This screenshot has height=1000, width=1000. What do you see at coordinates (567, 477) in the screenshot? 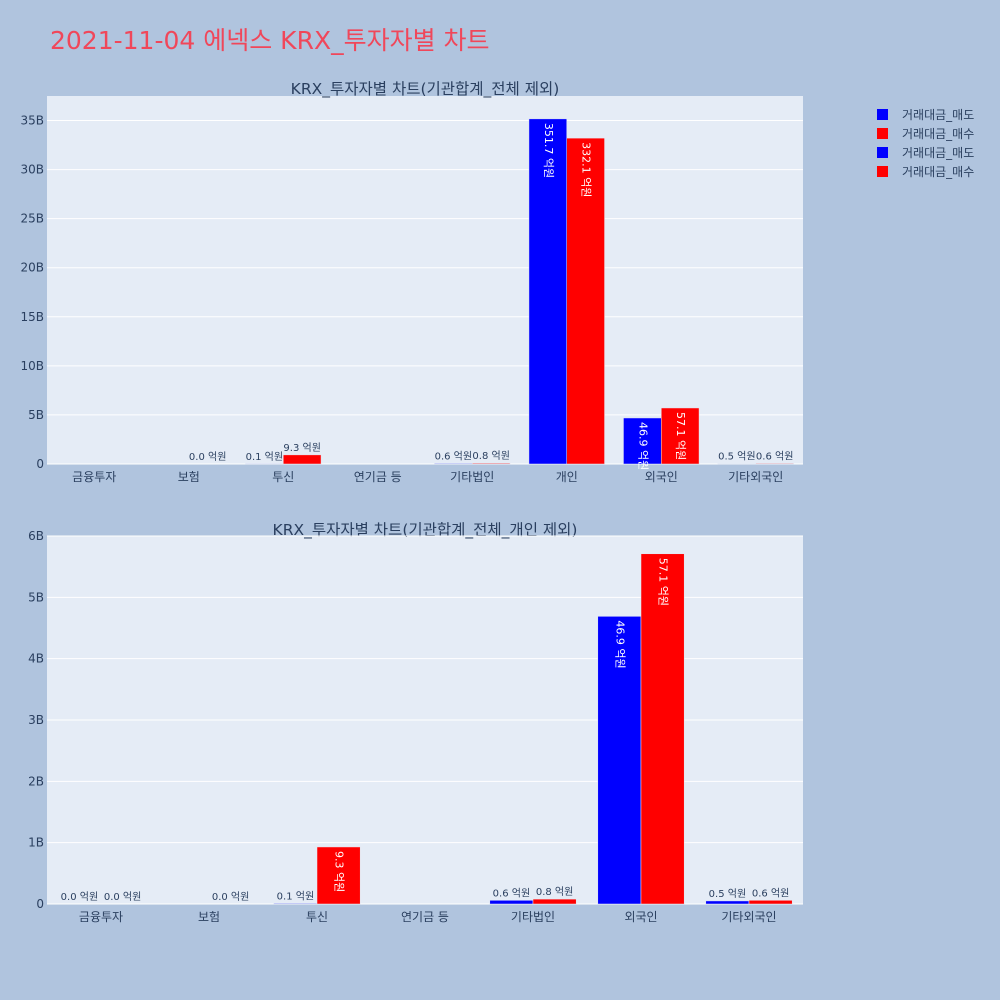
I see `x-tick-label: 개인` at bounding box center [567, 477].